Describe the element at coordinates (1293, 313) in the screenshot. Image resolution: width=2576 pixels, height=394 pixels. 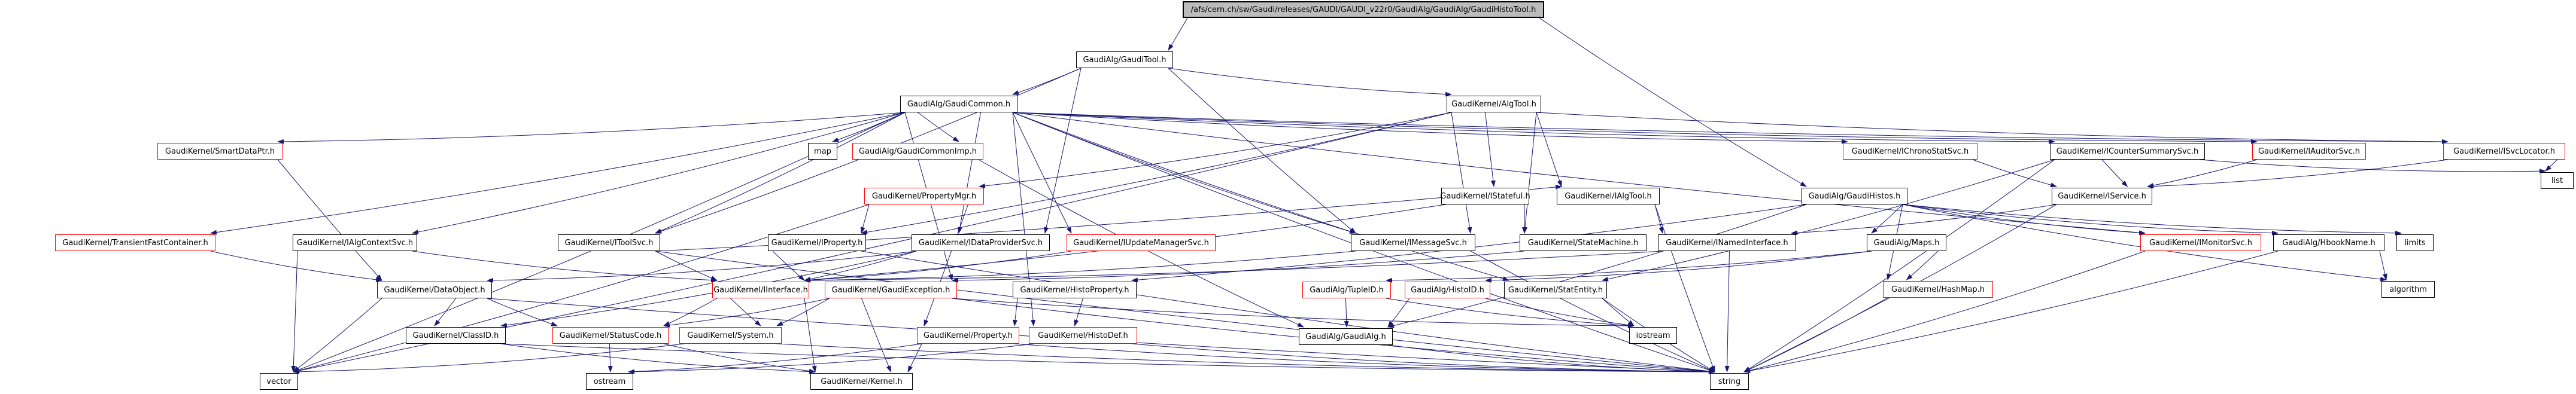
I see `edge-gaudiexception-to-iostream` at that location.